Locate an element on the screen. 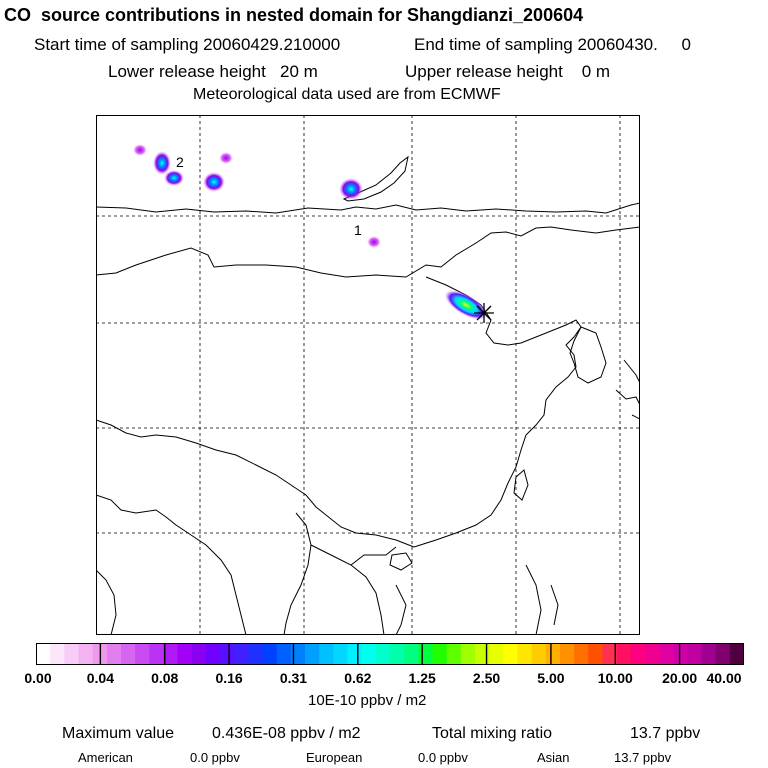  upper-release-height-label: Upper release height 0 m is located at coordinates (508, 71).